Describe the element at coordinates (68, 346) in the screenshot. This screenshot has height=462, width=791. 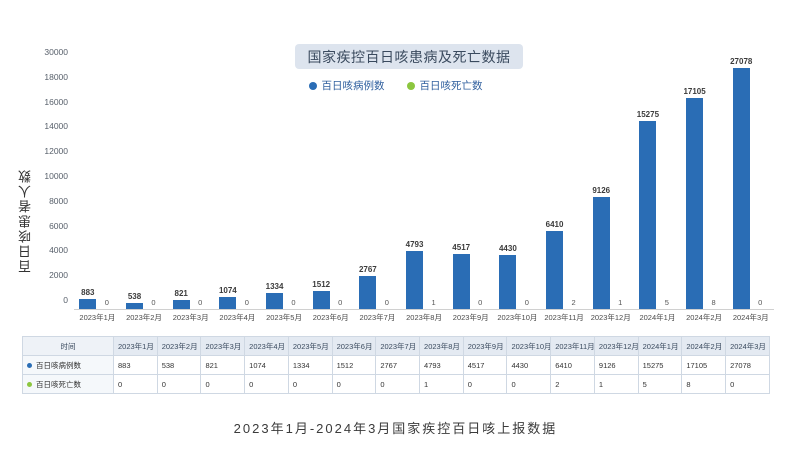
I see `table-header-time: 时间` at that location.